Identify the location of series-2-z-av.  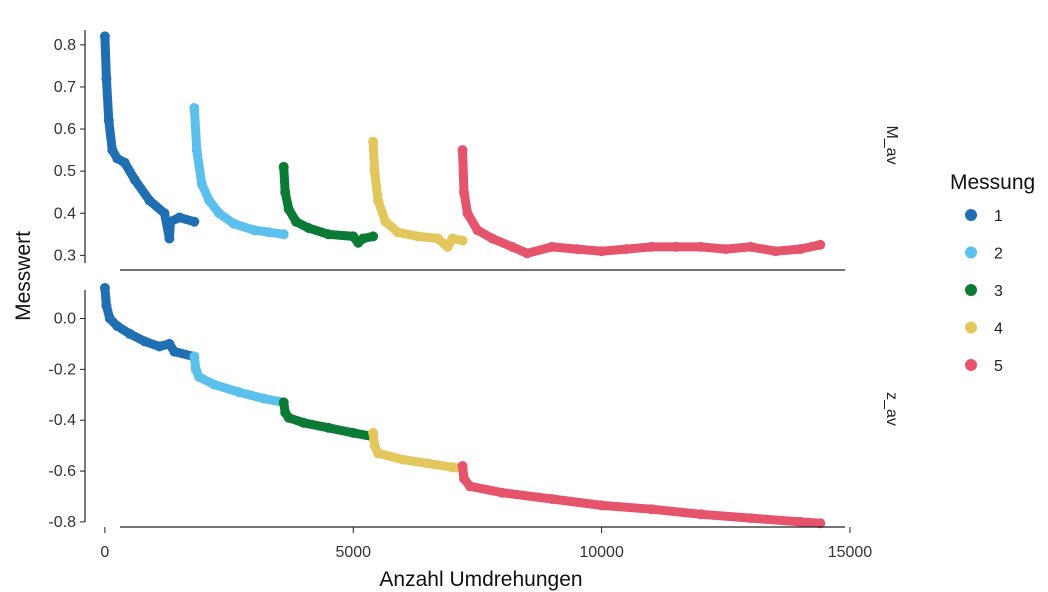
(239, 379).